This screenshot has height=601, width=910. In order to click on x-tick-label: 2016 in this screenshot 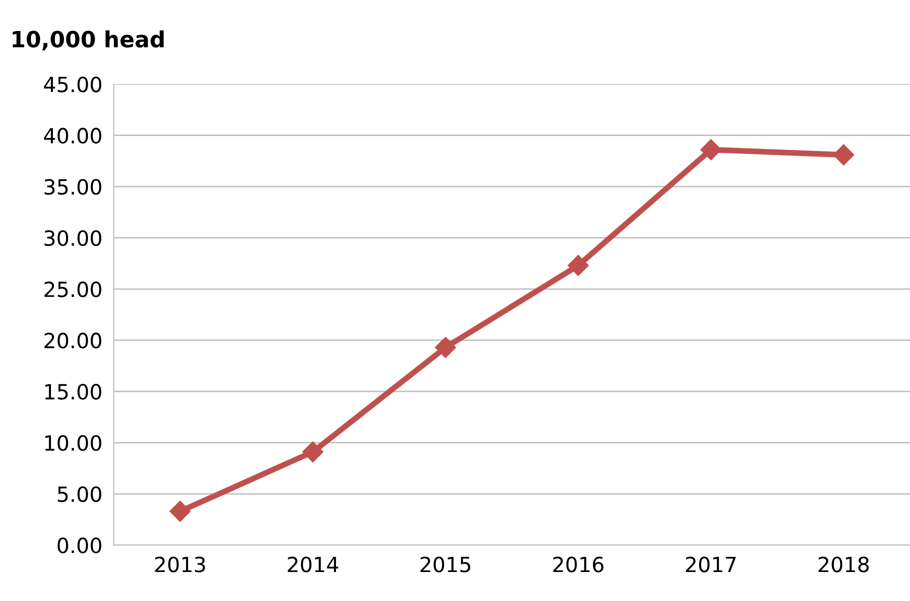, I will do `click(578, 564)`.